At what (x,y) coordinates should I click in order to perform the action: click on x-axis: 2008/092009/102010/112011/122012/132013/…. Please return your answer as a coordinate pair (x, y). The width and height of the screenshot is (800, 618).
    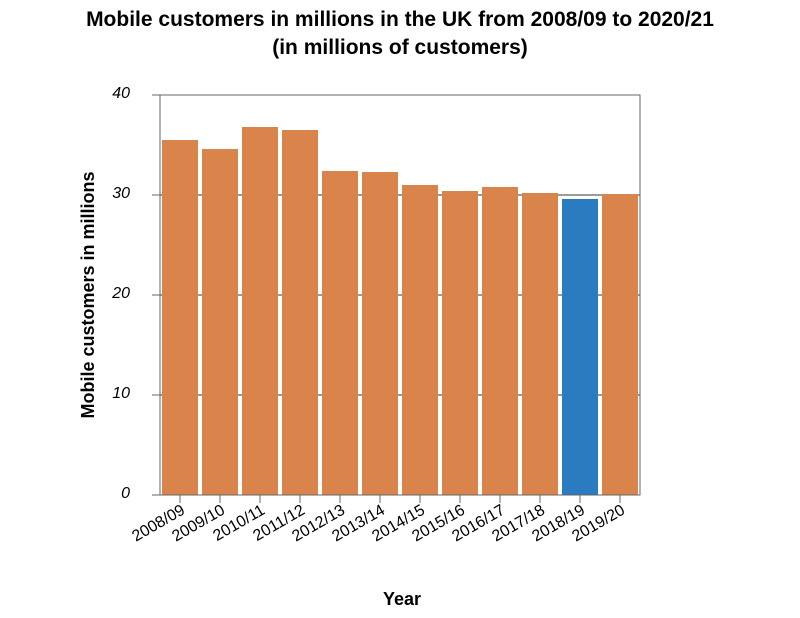
    Looking at the image, I should click on (378, 520).